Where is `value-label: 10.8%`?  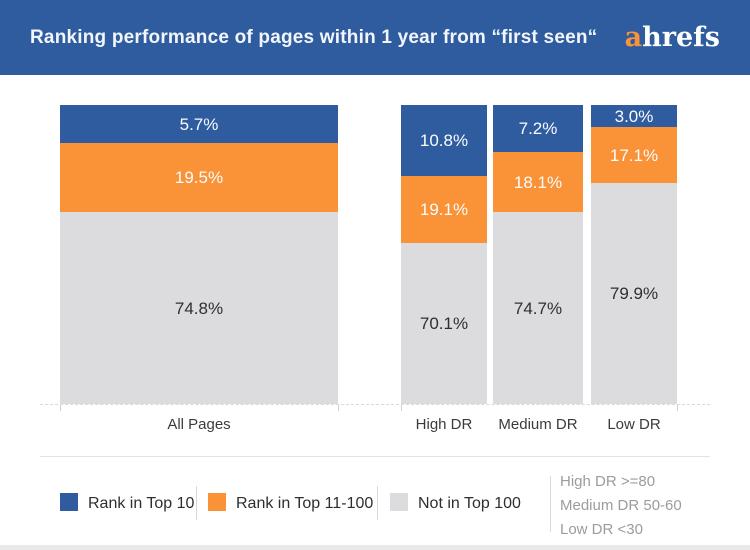 value-label: 10.8% is located at coordinates (444, 140).